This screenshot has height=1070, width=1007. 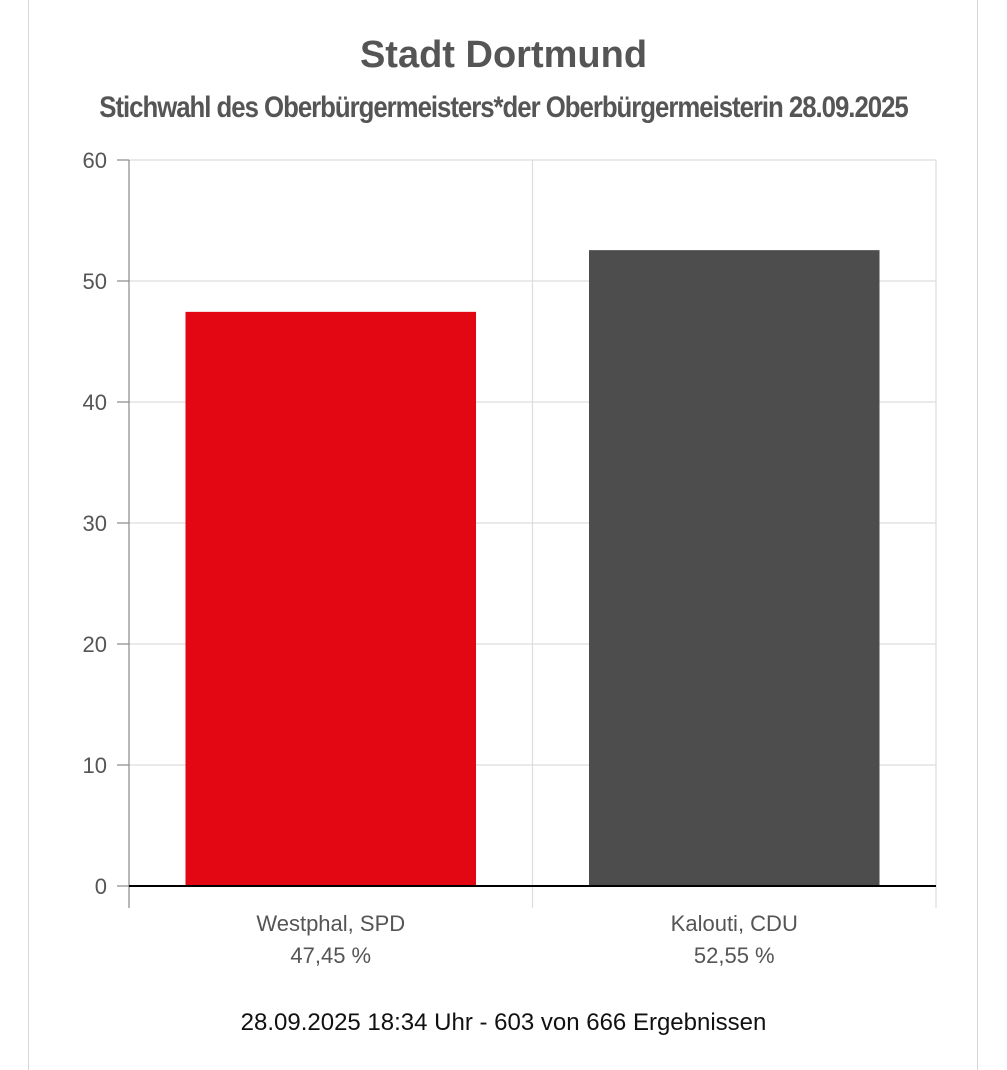 What do you see at coordinates (101, 886) in the screenshot?
I see `y-tick-label: 0` at bounding box center [101, 886].